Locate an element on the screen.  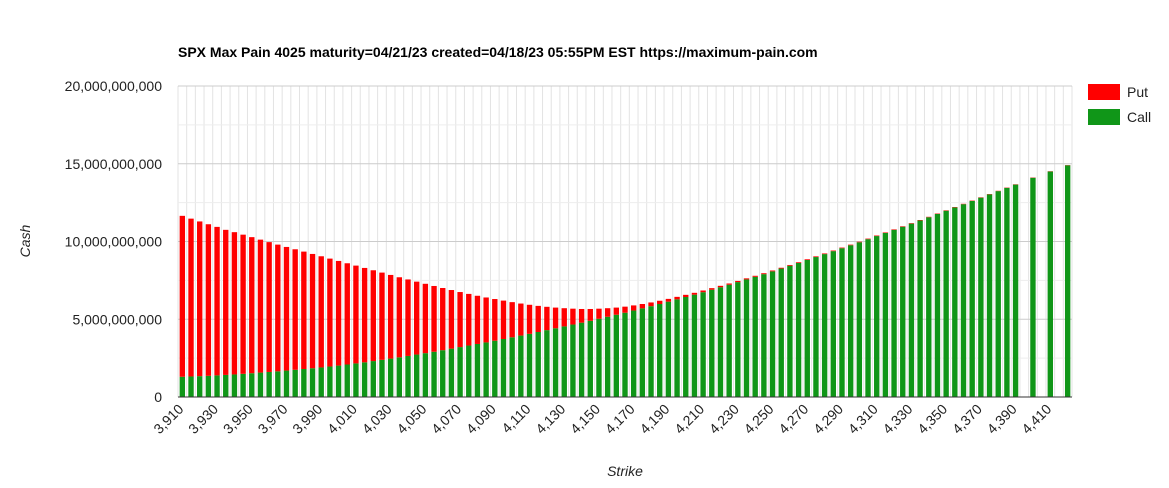
x-tick-label: 4,290 is located at coordinates (828, 419).